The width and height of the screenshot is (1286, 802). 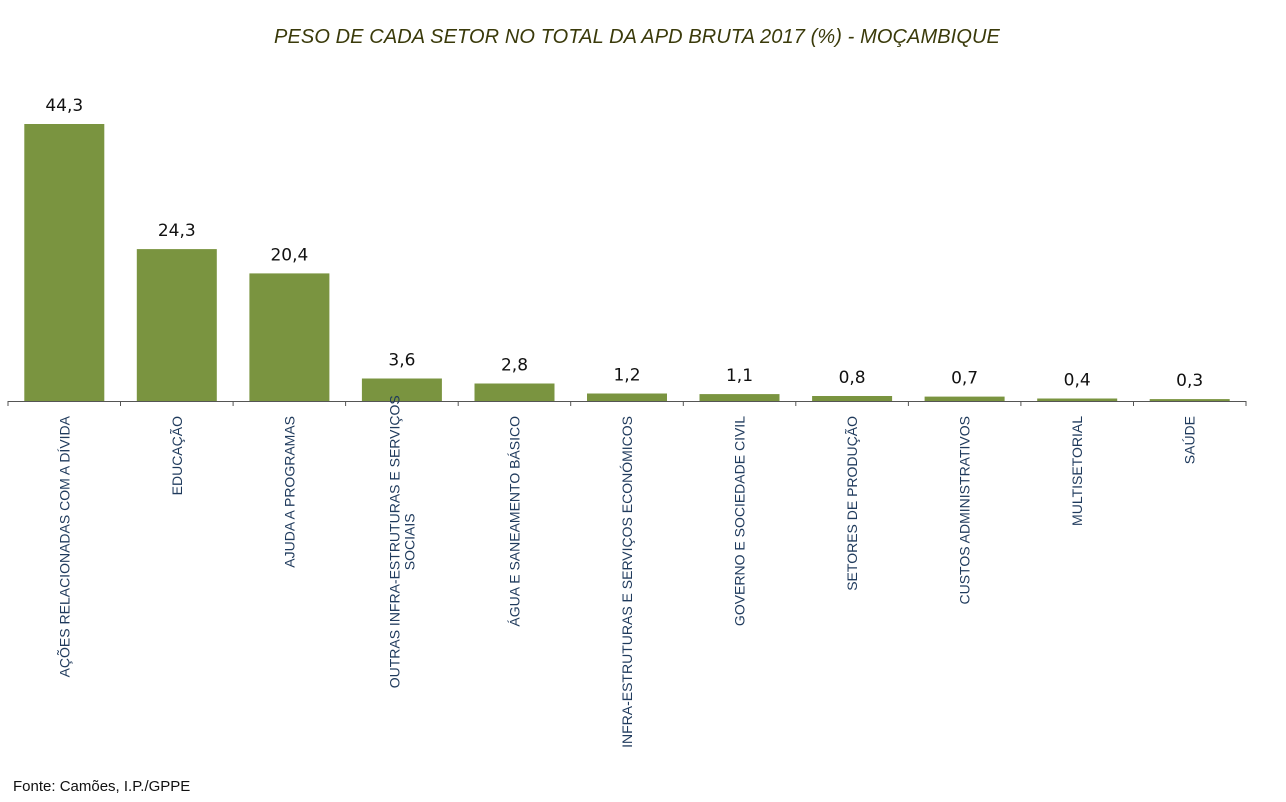 I want to click on category-label-10: SAÚDE, so click(x=1190, y=440).